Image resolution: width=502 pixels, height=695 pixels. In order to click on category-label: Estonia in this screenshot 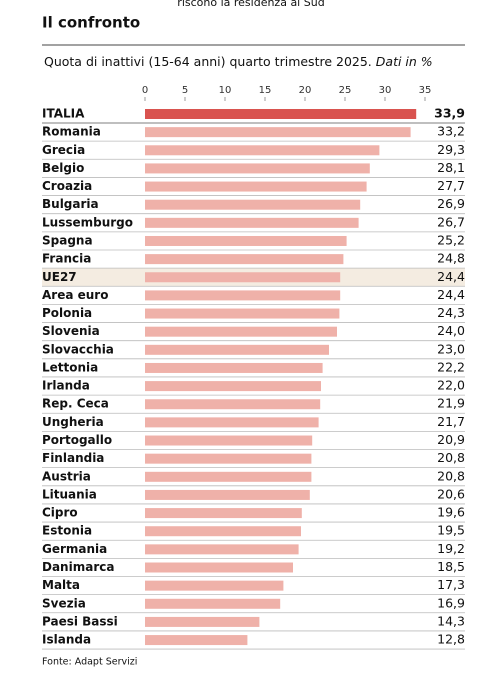, I will do `click(67, 531)`.